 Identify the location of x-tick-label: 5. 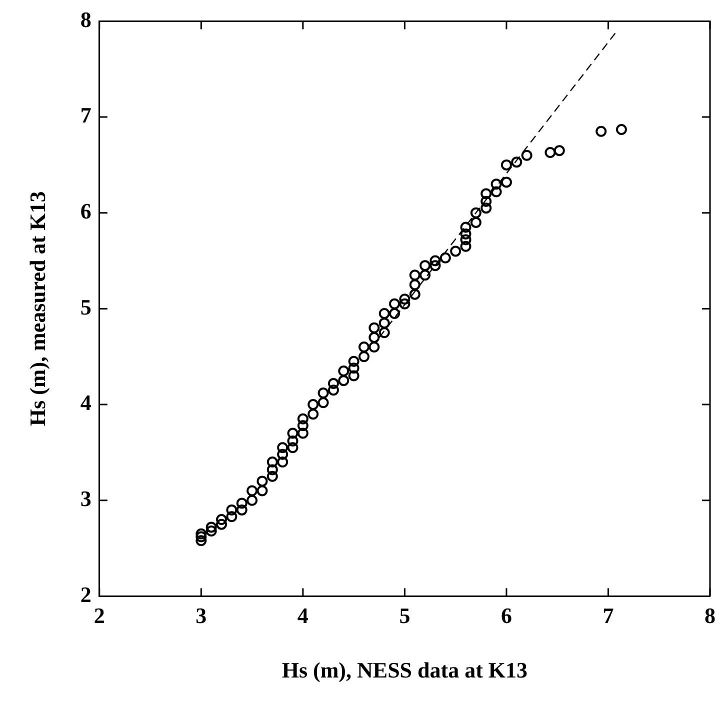
(404, 615).